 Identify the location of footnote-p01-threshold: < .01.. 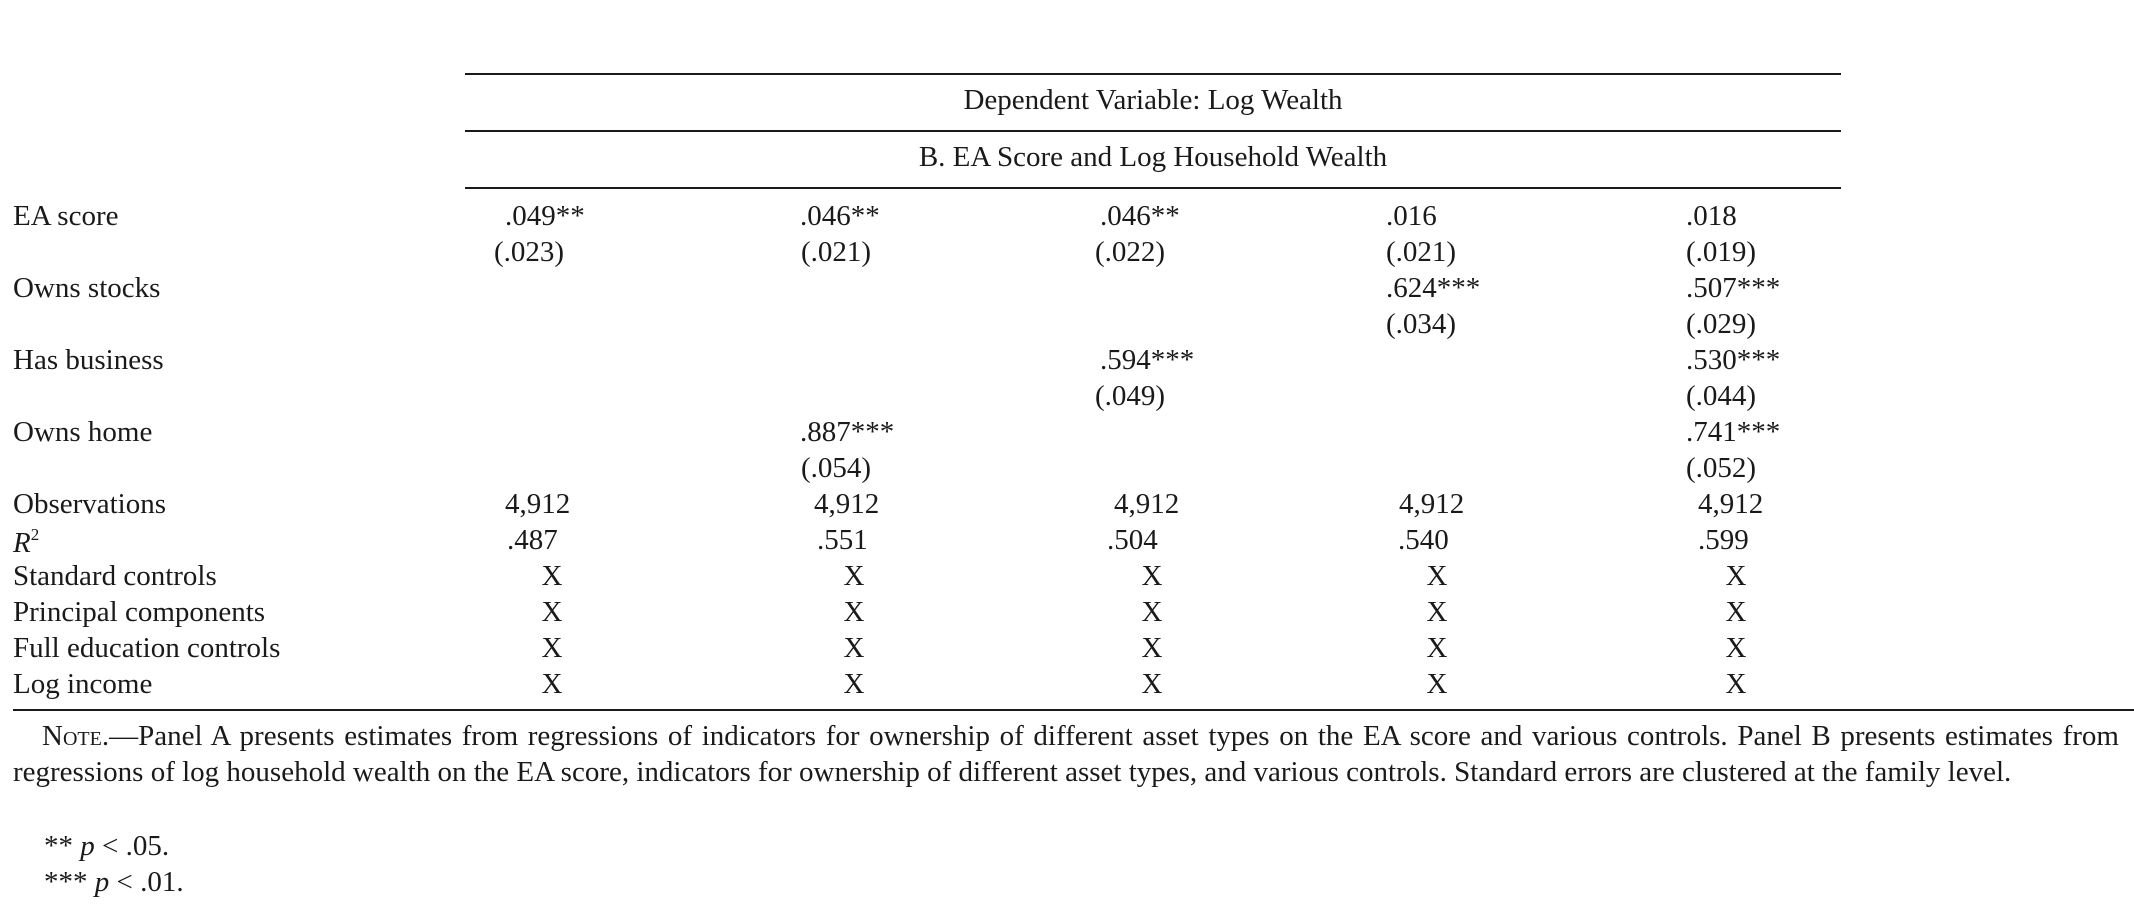
(146, 882).